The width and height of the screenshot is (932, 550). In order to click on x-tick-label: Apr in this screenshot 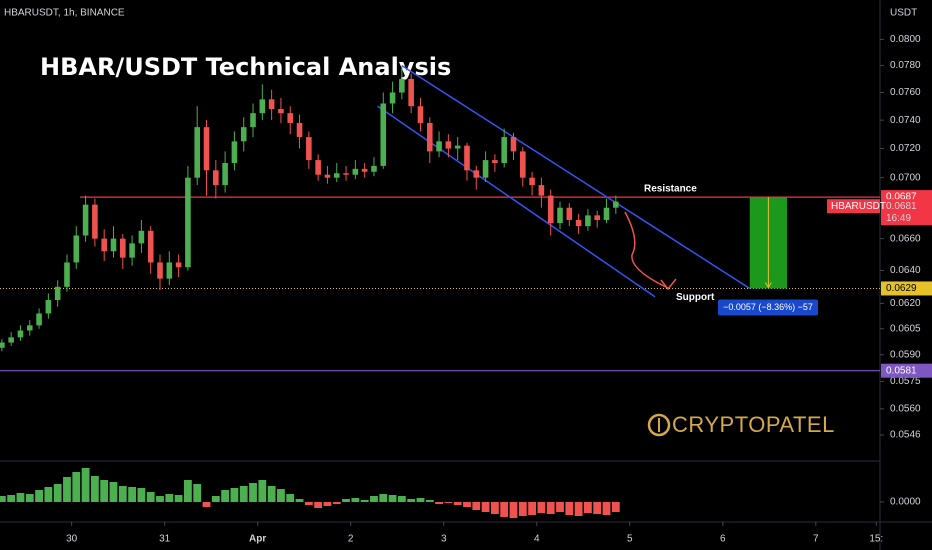, I will do `click(257, 539)`.